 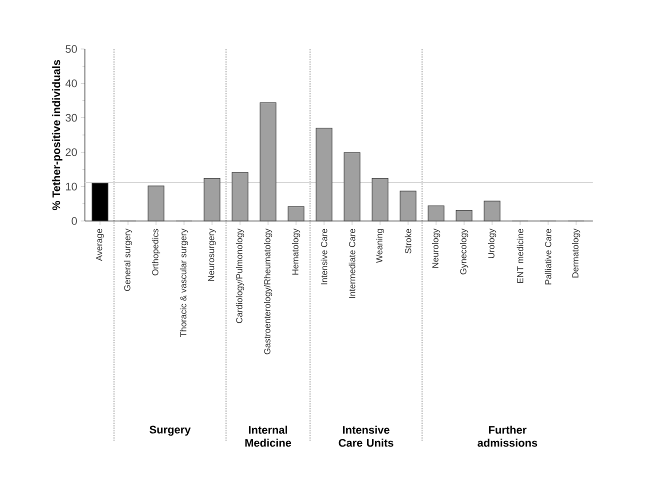 What do you see at coordinates (352, 263) in the screenshot?
I see `x-tick-label: Intermediate Care` at bounding box center [352, 263].